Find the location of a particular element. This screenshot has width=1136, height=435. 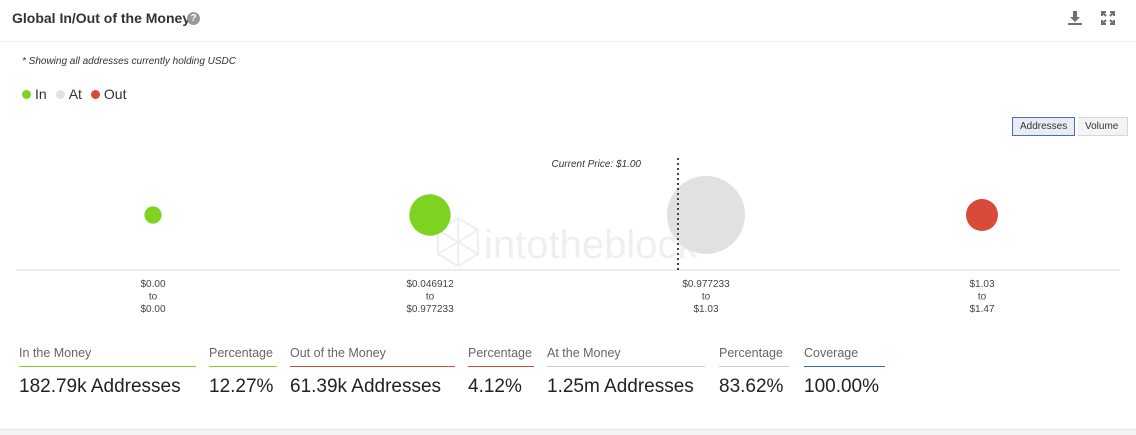

volume-toggle-button: Volume is located at coordinates (1103, 126).